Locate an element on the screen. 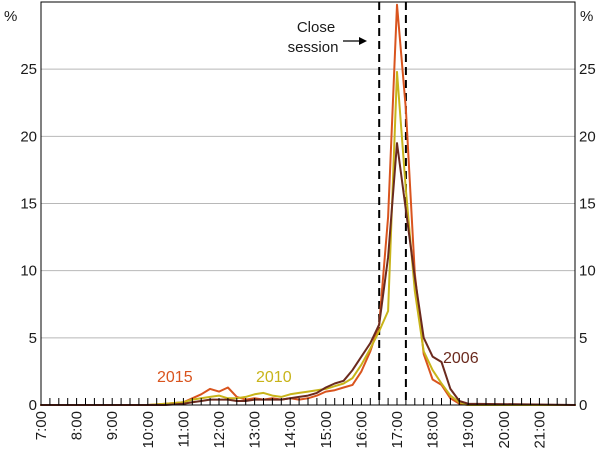 The image size is (600, 464). y-tick-label-right: 5 is located at coordinates (583, 338).